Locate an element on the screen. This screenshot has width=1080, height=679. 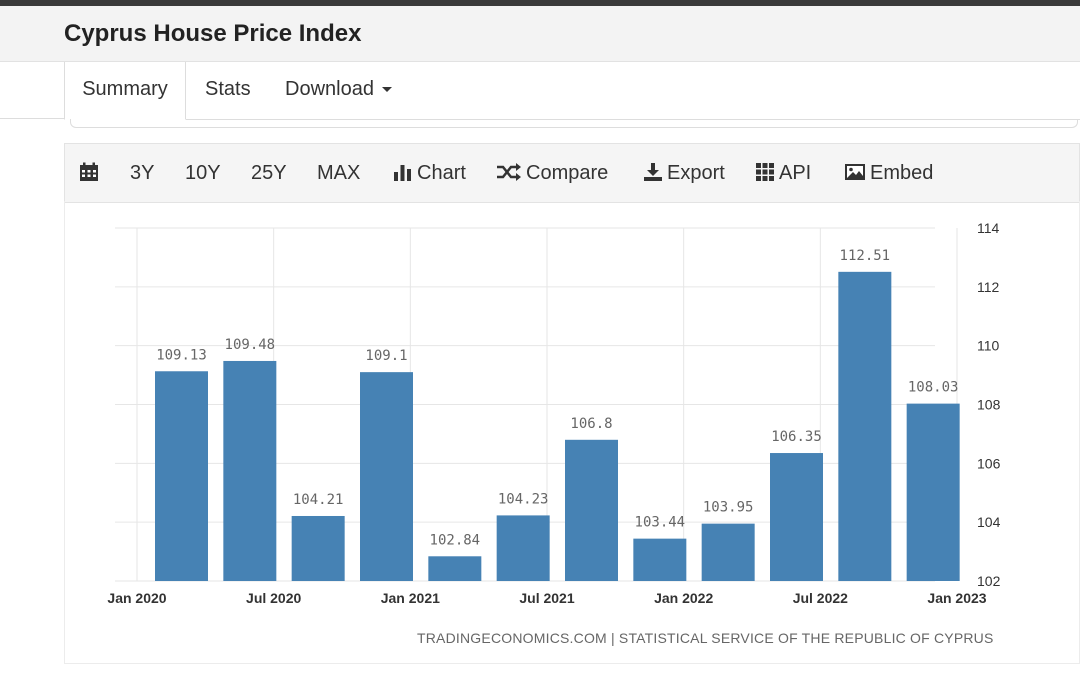
compare-label: Compare is located at coordinates (567, 173).